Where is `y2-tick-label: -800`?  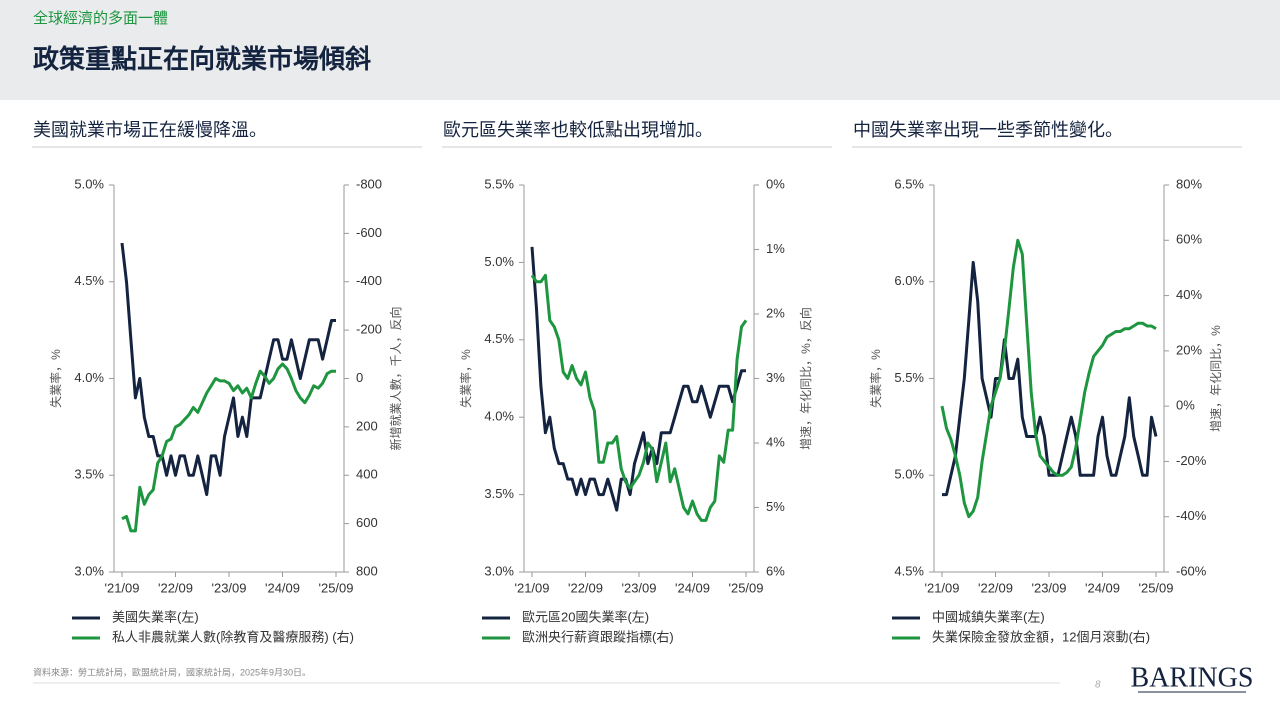 y2-tick-label: -800 is located at coordinates (369, 183).